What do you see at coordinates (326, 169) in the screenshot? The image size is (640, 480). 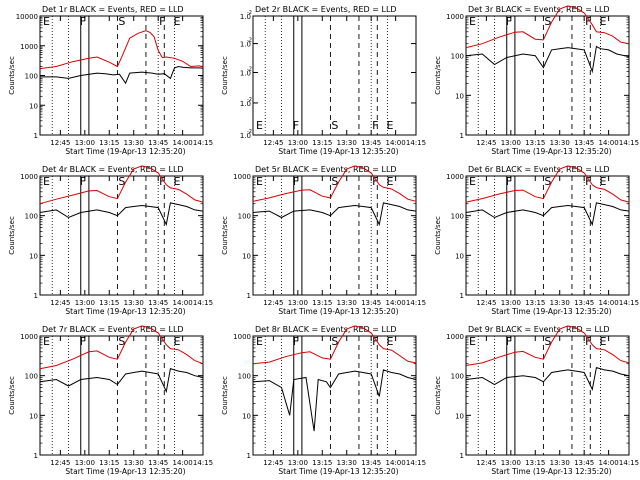 I see `chart-title: Det 5r BLACK = Events, RED = LLD` at bounding box center [326, 169].